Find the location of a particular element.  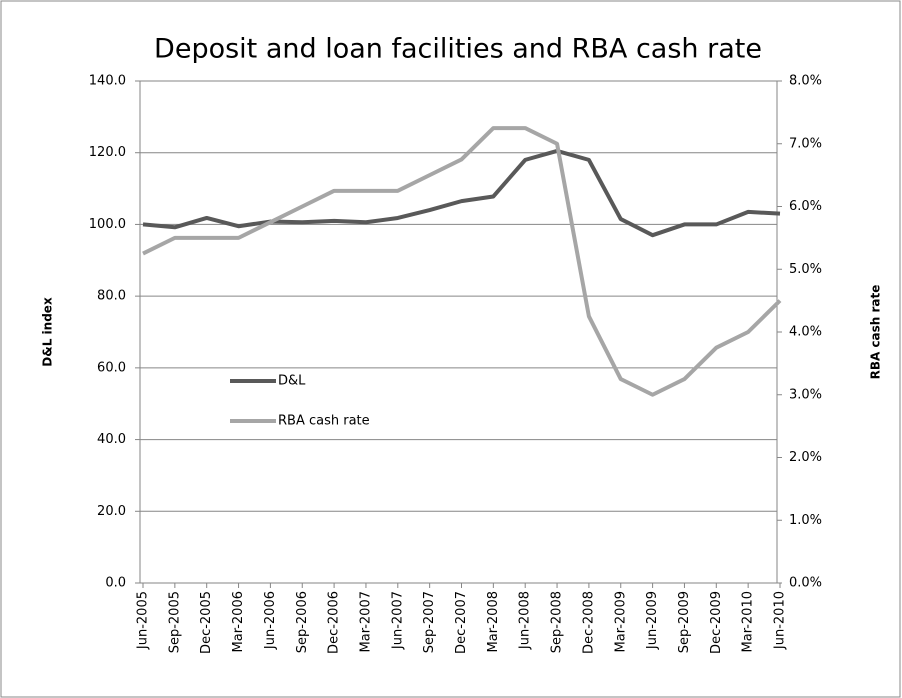

x-tick-label: Sep-2005 is located at coordinates (174, 622).